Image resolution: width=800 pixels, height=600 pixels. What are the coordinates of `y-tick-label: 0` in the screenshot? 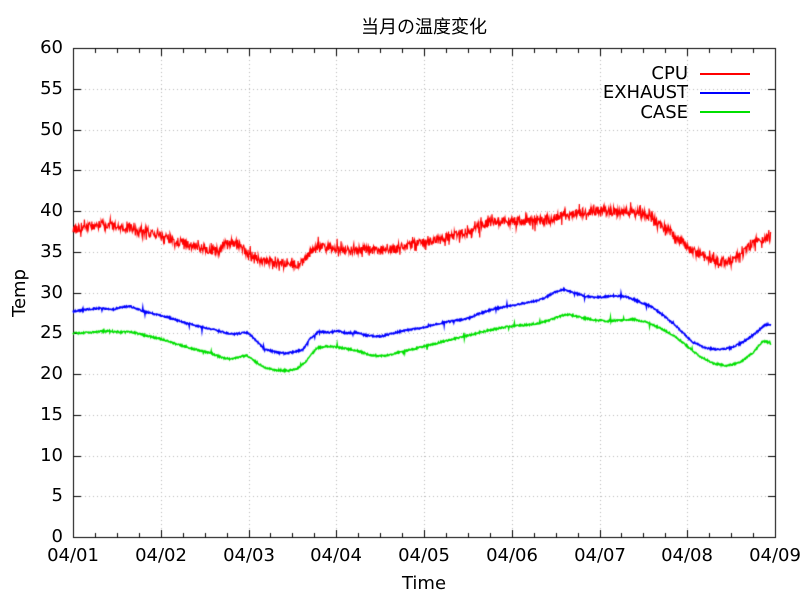 It's located at (57, 536).